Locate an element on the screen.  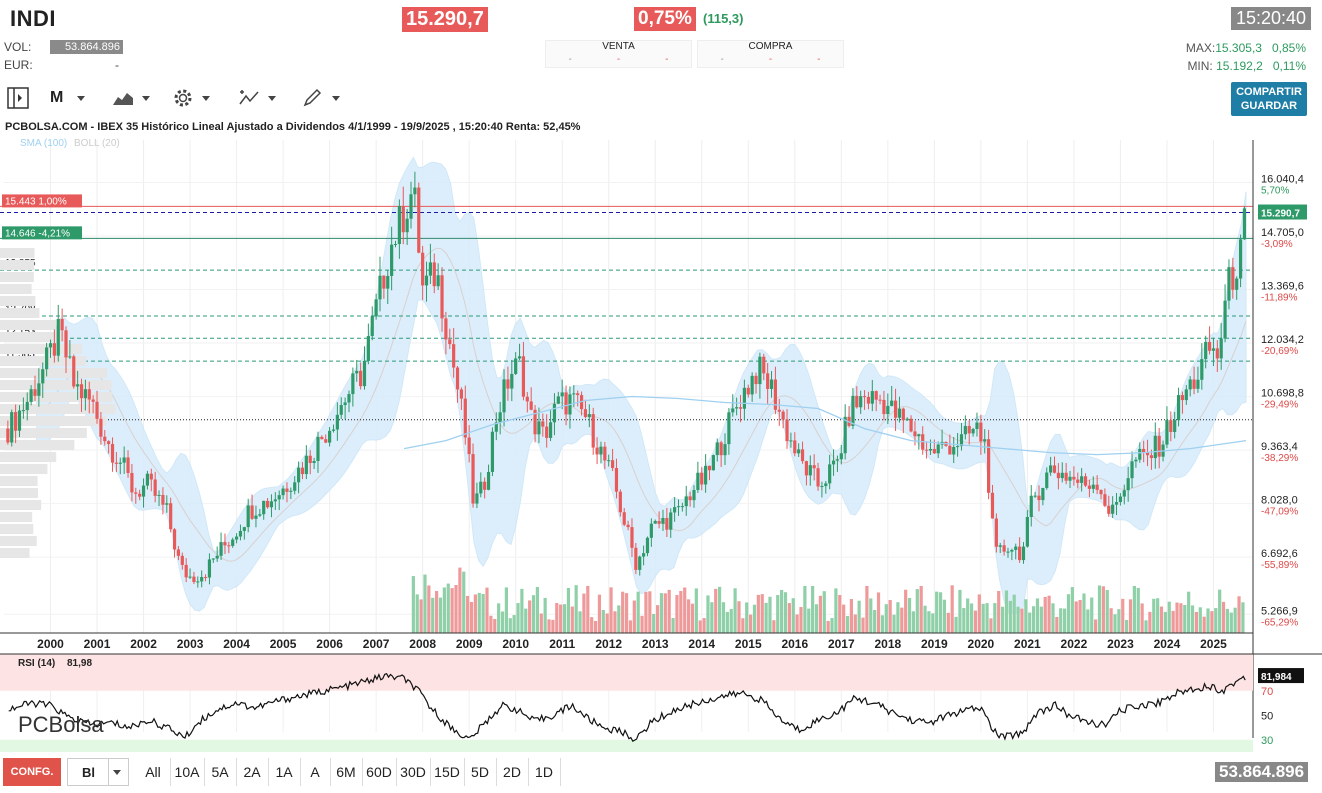
volume-value: 53.864.896 is located at coordinates (86, 47).